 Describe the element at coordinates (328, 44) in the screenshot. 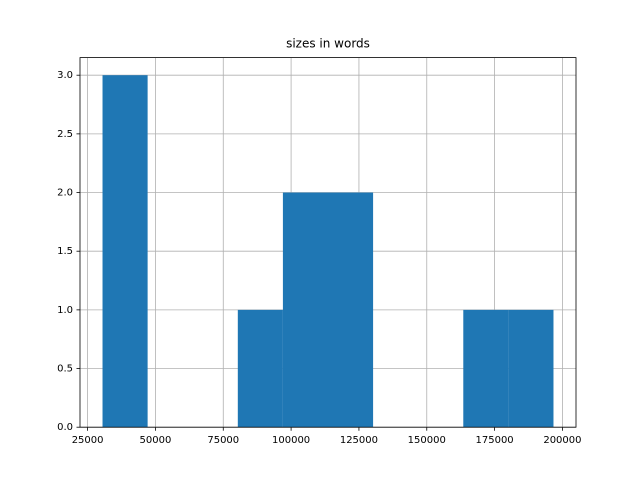

I see `chart-title: sizes in words` at that location.